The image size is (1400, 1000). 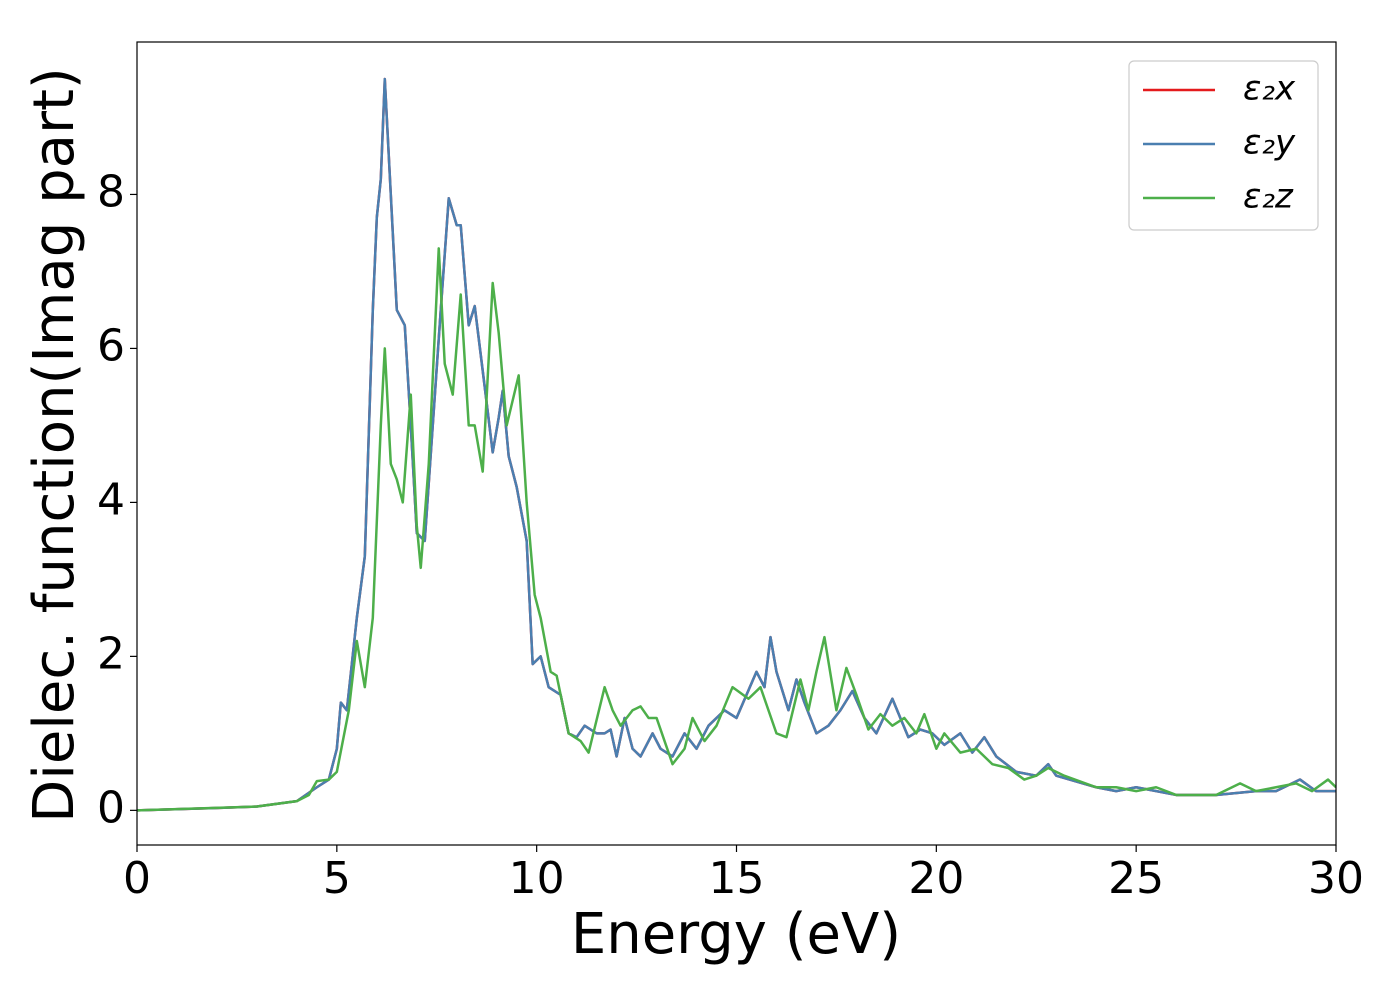 I want to click on x-tick-label: 5, so click(x=337, y=878).